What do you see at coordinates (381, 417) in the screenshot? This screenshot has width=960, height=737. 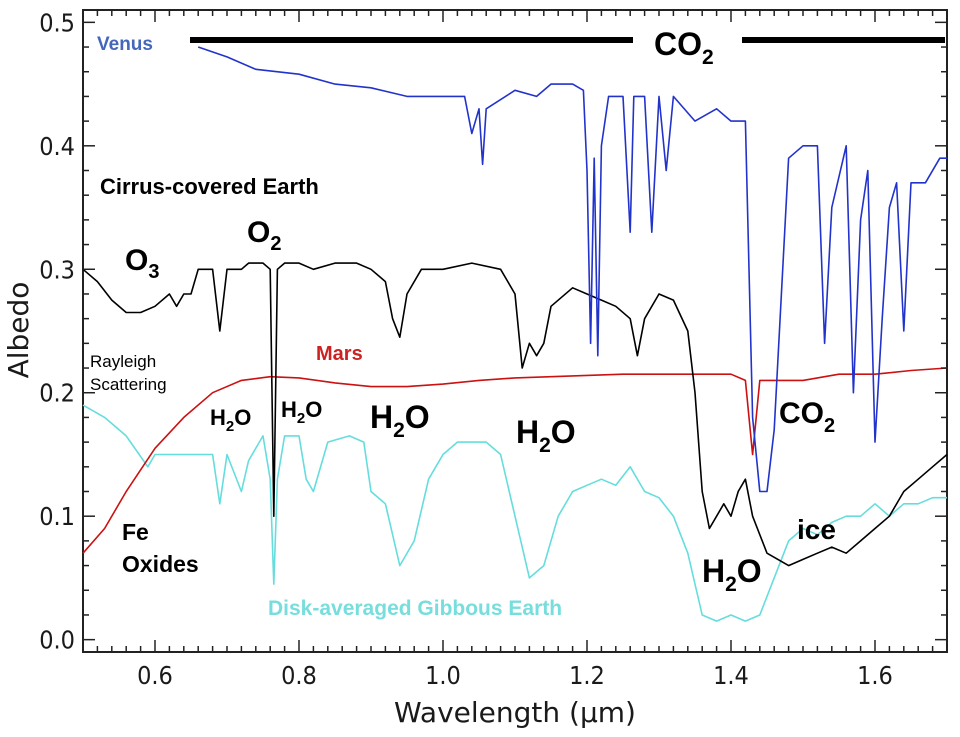 I see `h2o-large-1-main: H` at bounding box center [381, 417].